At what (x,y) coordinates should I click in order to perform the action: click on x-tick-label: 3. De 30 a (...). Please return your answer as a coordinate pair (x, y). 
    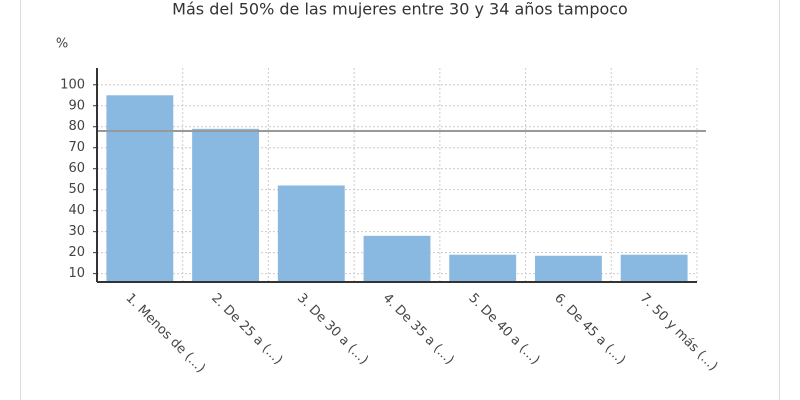
    Looking at the image, I should click on (332, 329).